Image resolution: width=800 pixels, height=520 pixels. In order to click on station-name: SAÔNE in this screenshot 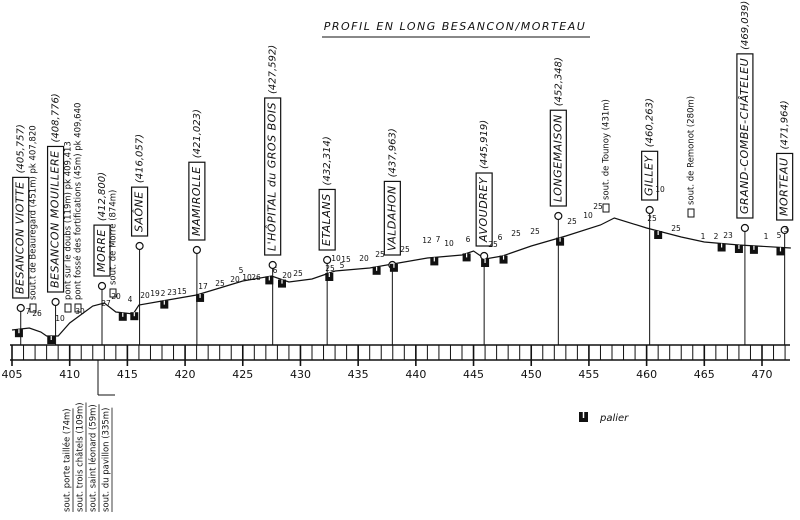, I will do `click(139, 211)`.